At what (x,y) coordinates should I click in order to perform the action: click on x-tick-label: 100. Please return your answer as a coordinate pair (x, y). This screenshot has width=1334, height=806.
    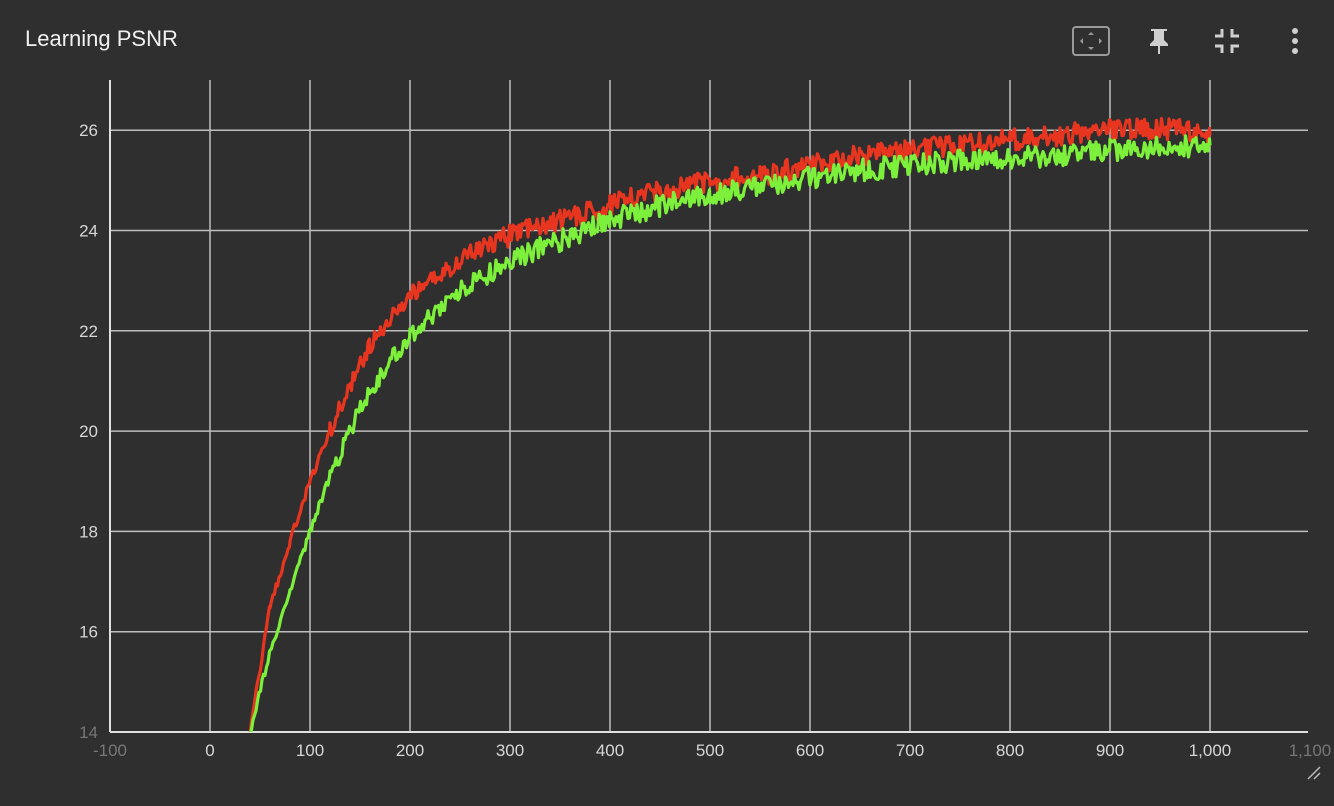
    Looking at the image, I should click on (310, 750).